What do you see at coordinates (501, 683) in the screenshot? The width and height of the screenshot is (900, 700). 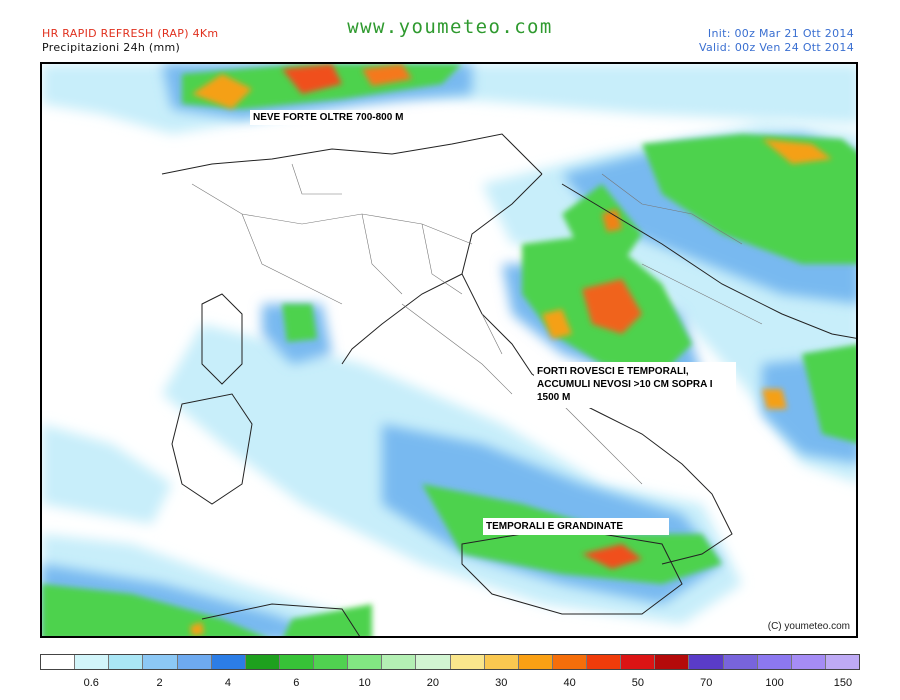 I see `scale-label: 30` at bounding box center [501, 683].